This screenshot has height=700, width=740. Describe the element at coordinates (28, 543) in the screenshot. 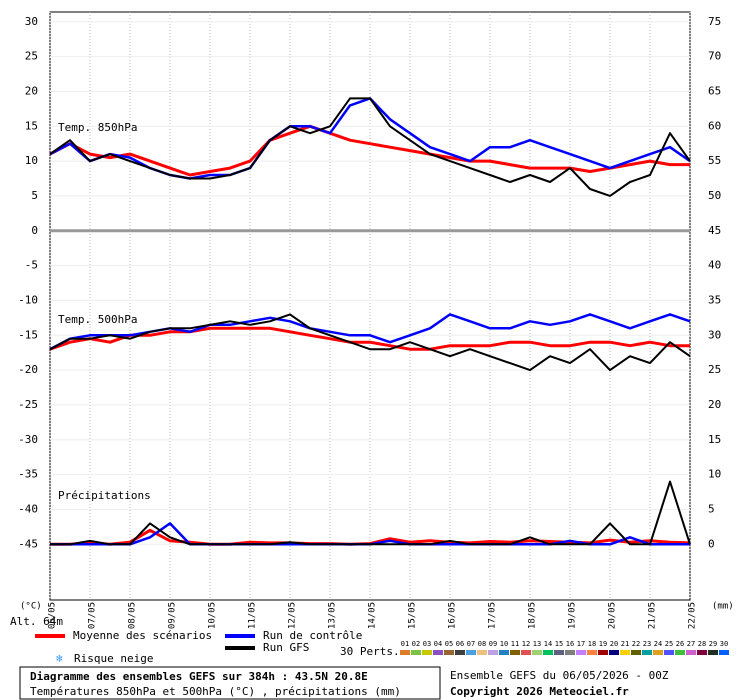

I see `y-tick-label: -45` at that location.